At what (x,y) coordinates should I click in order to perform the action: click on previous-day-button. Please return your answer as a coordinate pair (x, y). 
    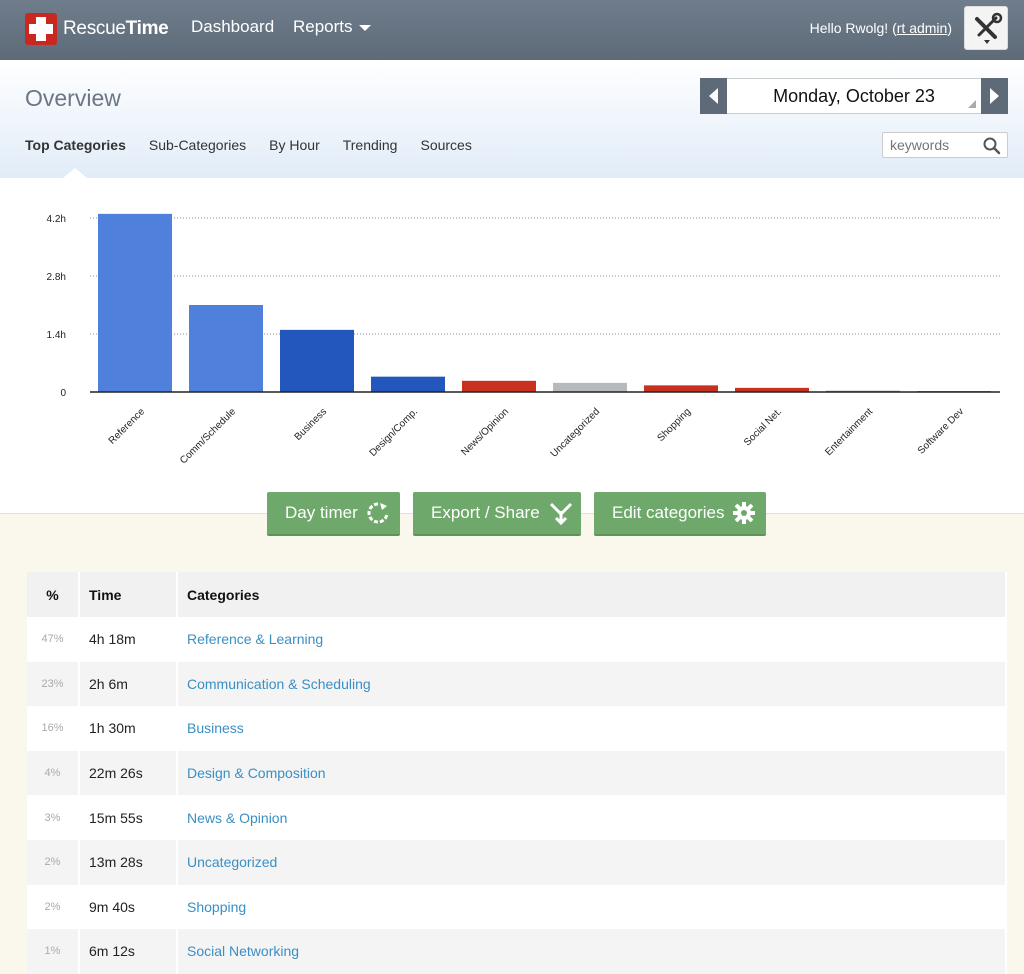
    Looking at the image, I should click on (713, 96).